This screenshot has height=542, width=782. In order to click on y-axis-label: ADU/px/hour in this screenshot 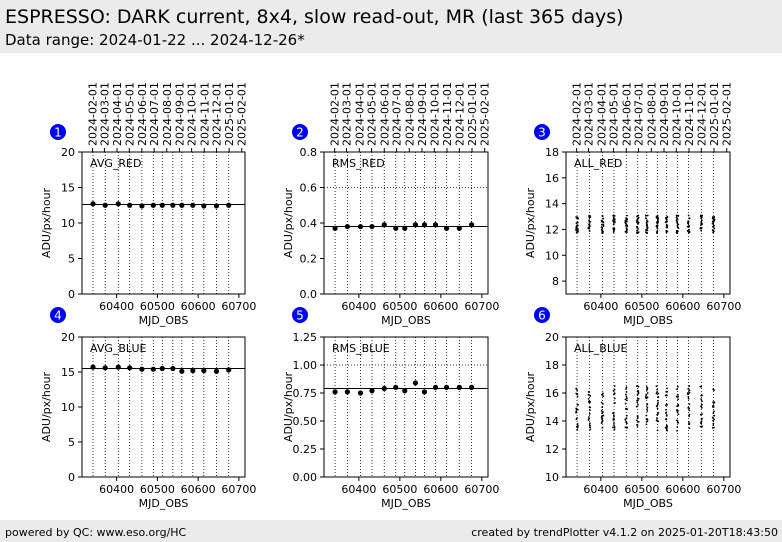, I will do `click(46, 222)`.